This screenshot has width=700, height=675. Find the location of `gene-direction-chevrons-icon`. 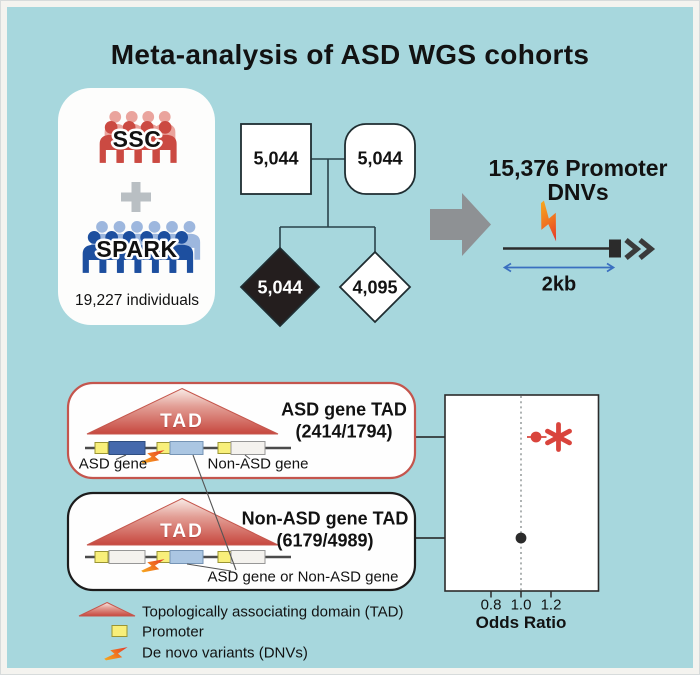

gene-direction-chevrons-icon is located at coordinates (640, 249).